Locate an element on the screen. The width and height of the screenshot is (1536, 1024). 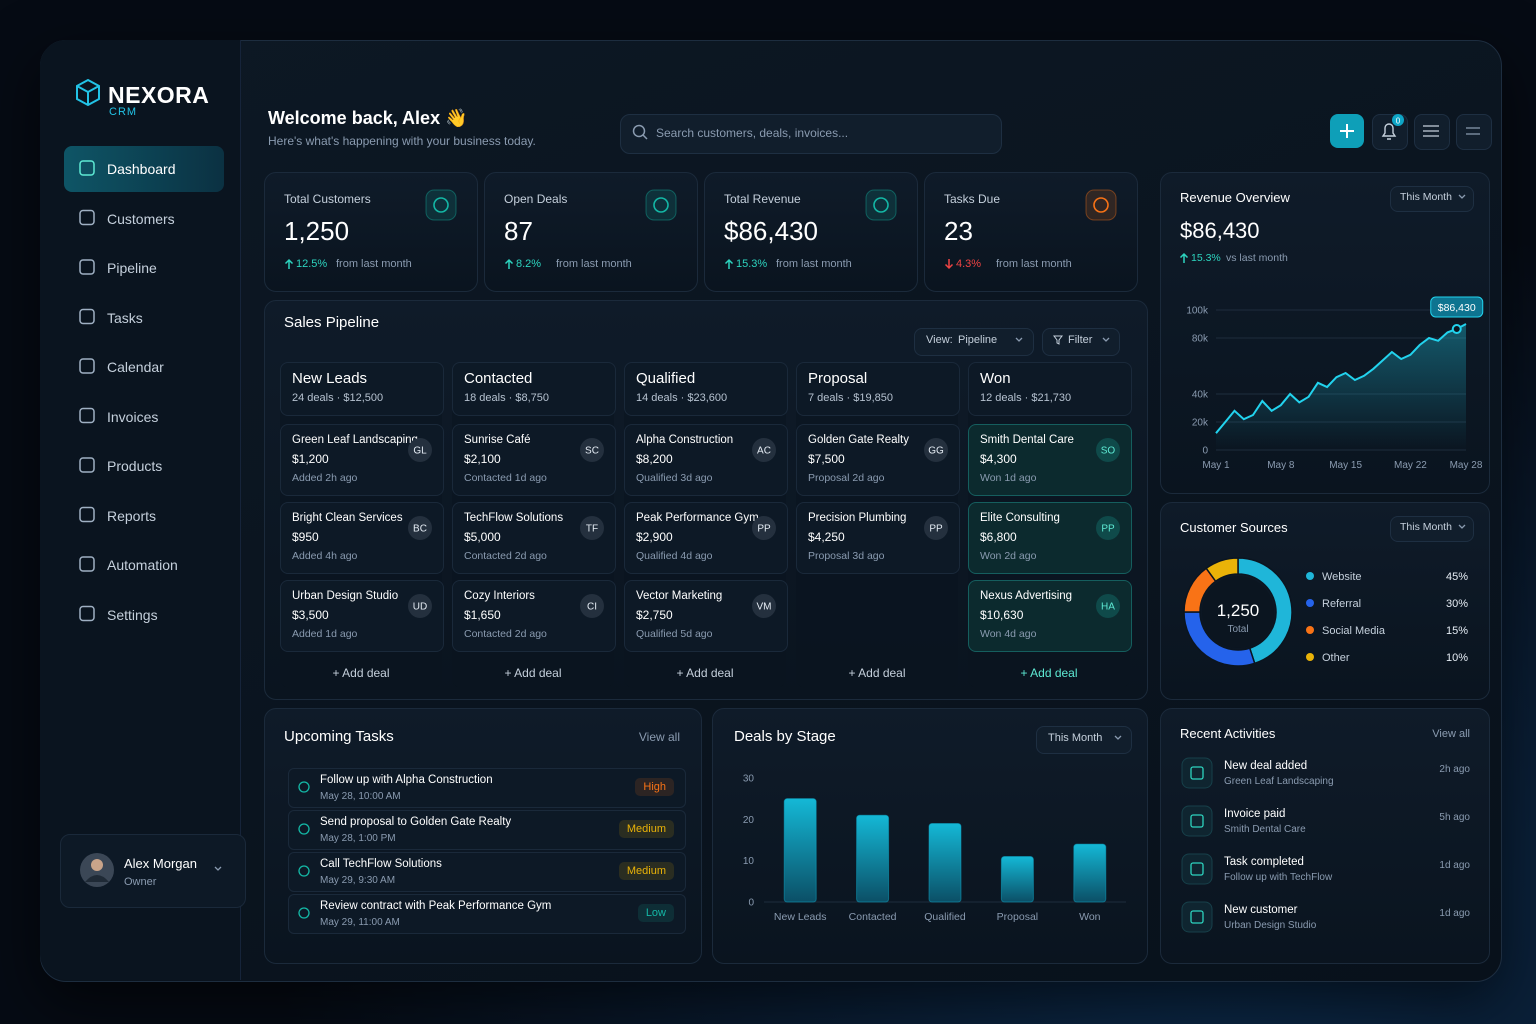
kpi-change: 12.5% is located at coordinates (312, 264).